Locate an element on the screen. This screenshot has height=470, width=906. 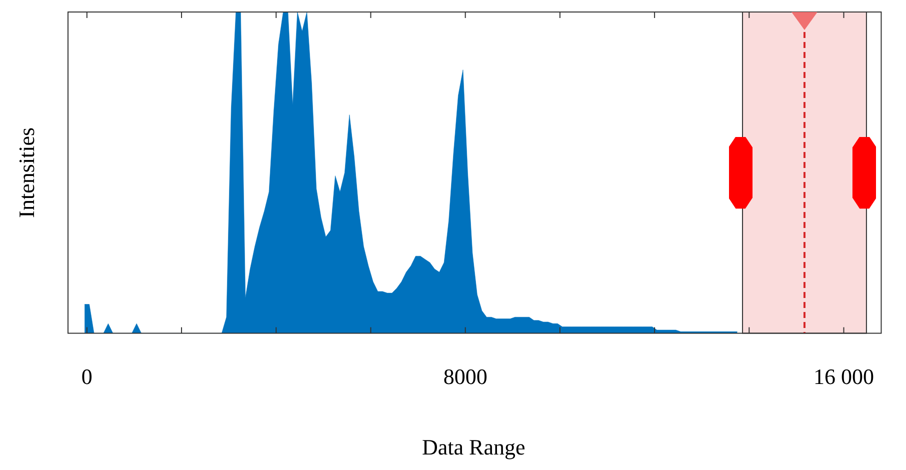
x-axis-title: Data Range is located at coordinates (474, 447).